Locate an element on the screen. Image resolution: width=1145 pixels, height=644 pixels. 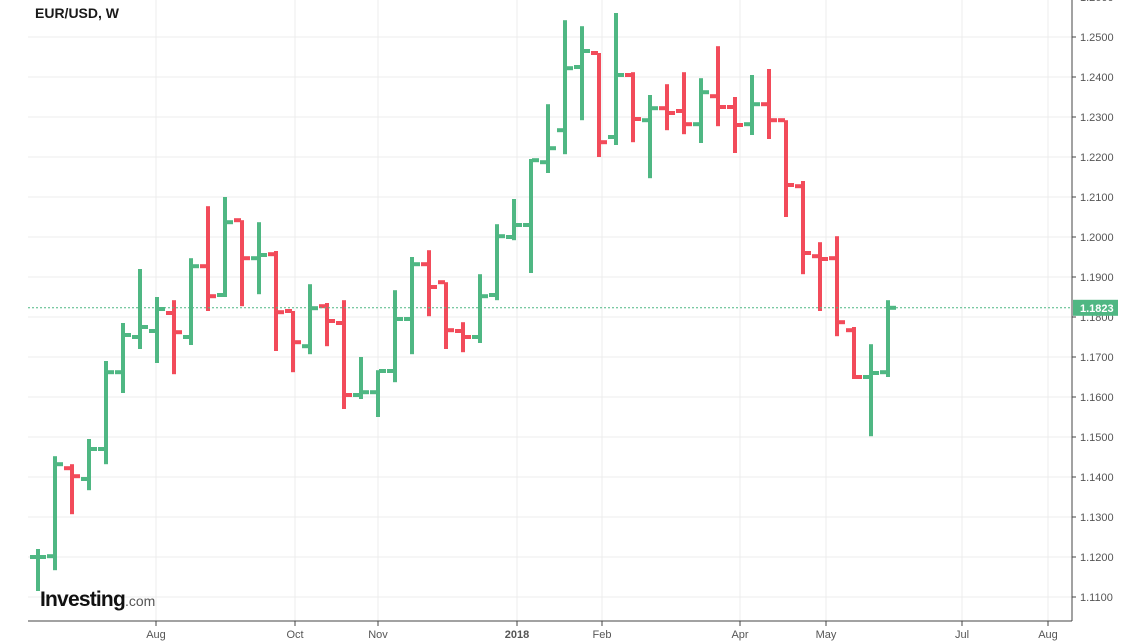
x-tick-label: Feb is located at coordinates (602, 635).